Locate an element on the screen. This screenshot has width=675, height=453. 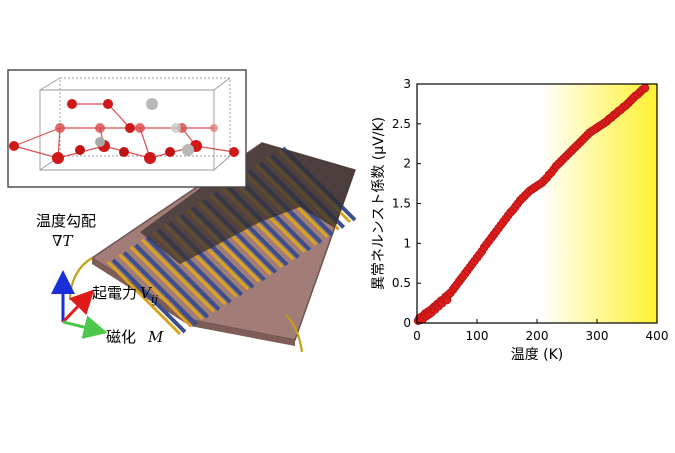
data-point is located at coordinates (645, 88).